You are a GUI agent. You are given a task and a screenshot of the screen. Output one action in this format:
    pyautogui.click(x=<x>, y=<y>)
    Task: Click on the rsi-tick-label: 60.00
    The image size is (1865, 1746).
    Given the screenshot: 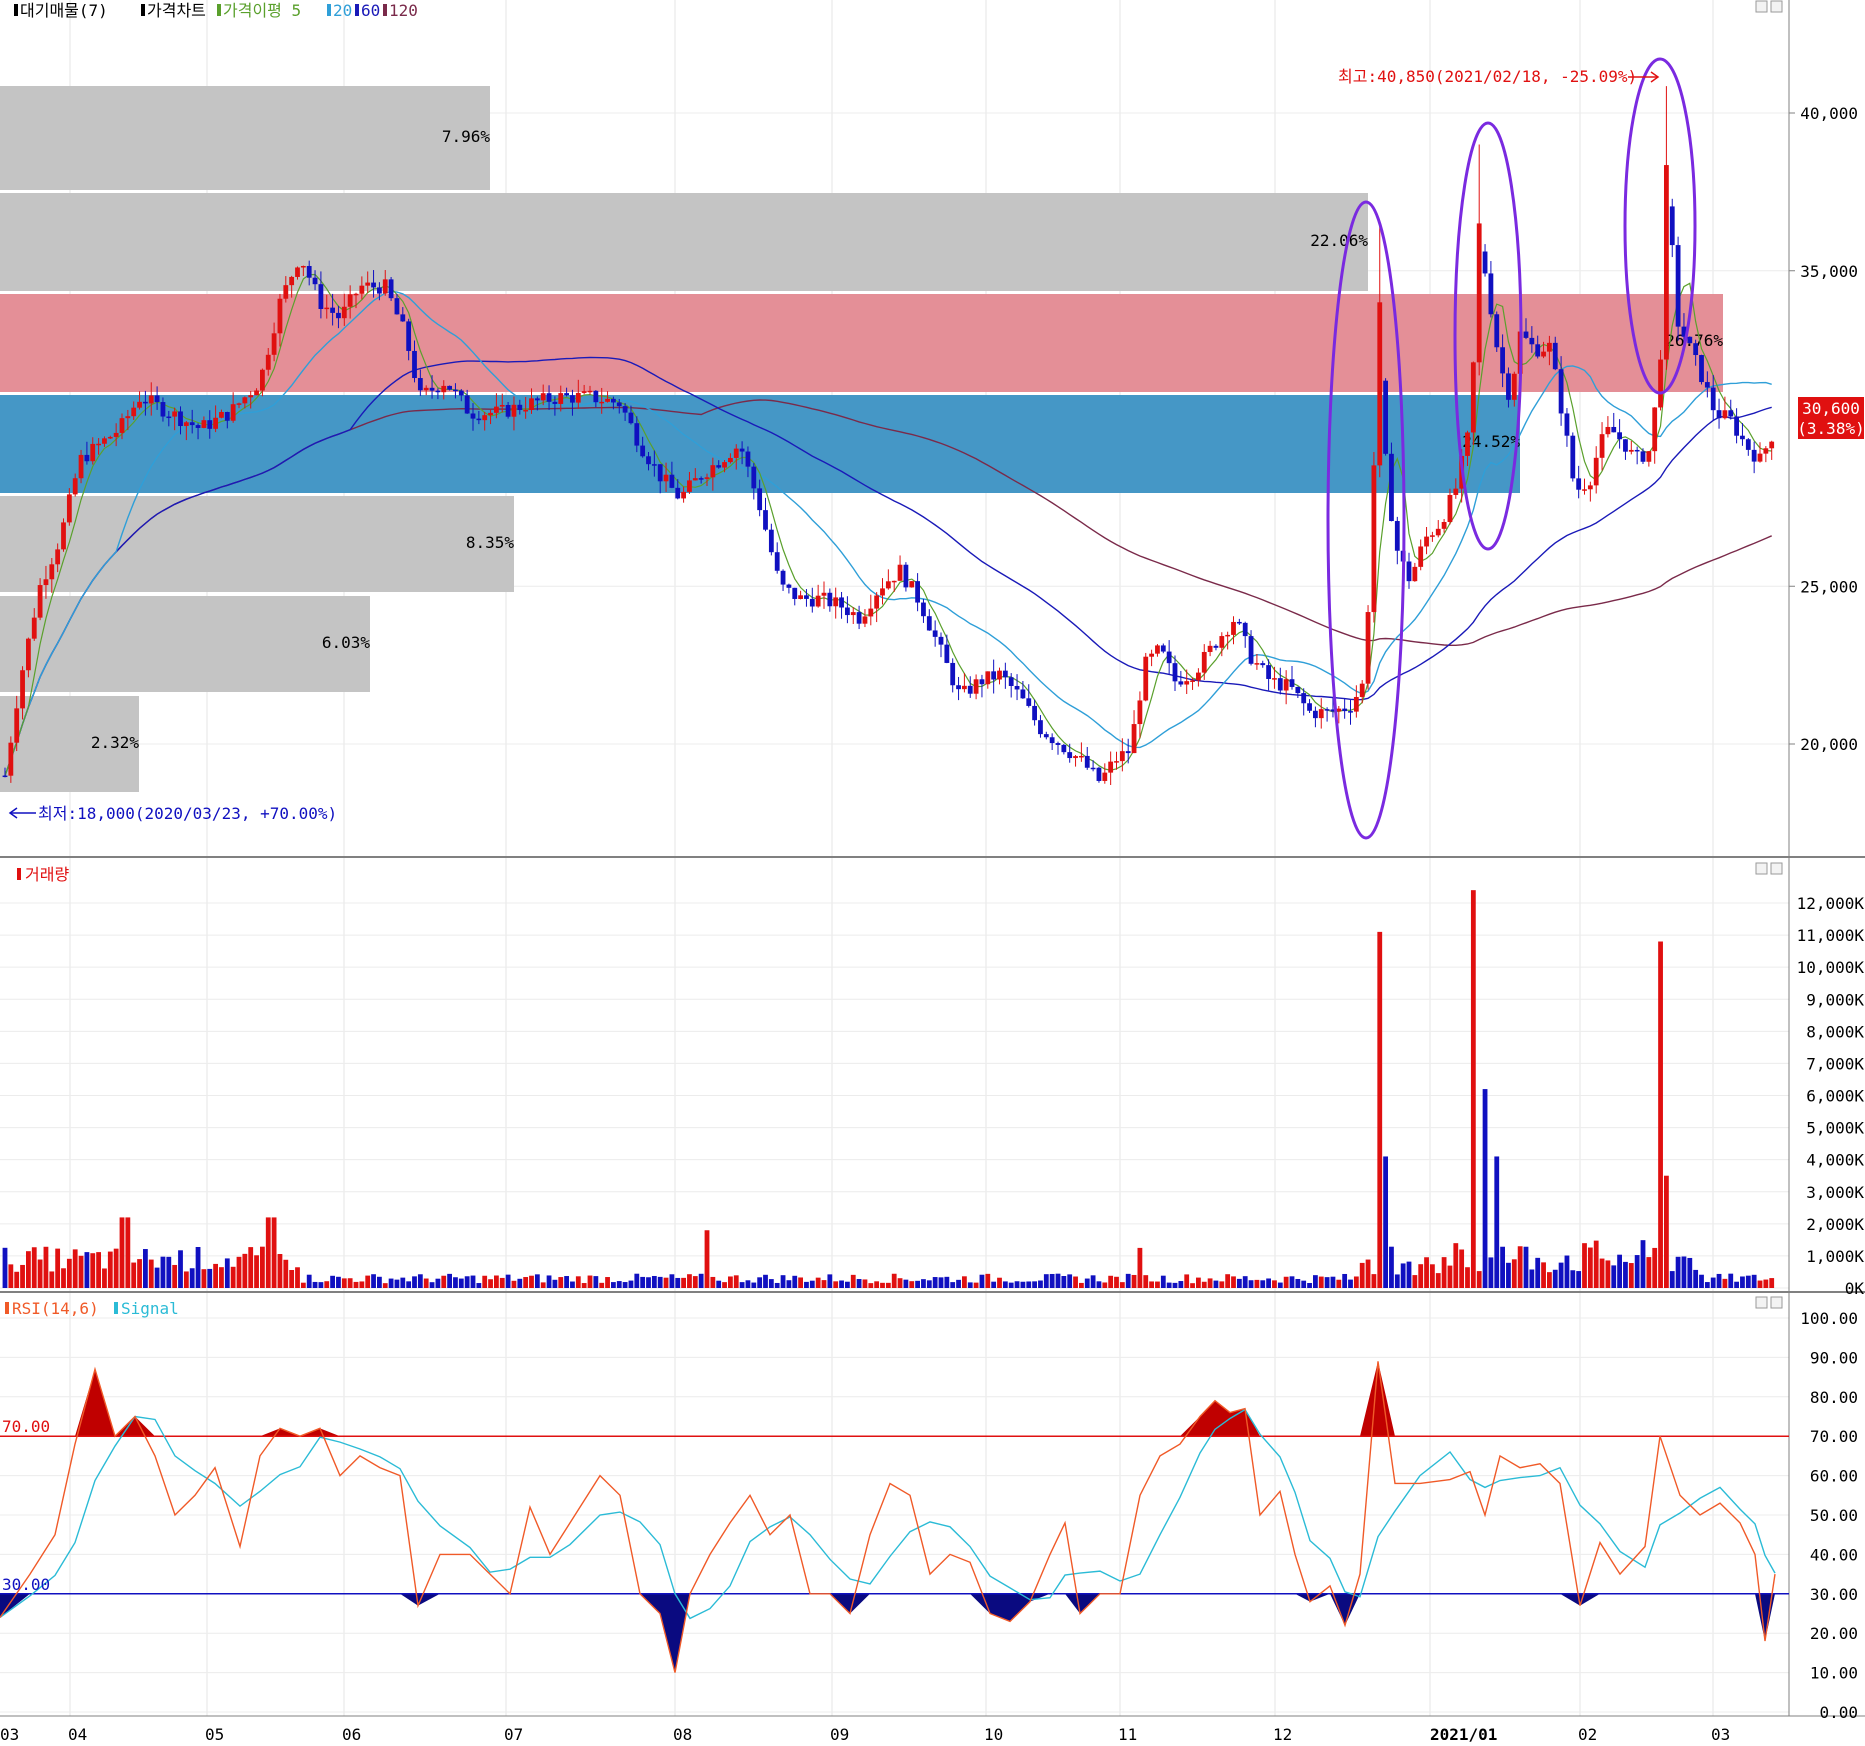 What is the action you would take?
    pyautogui.click(x=1834, y=1476)
    